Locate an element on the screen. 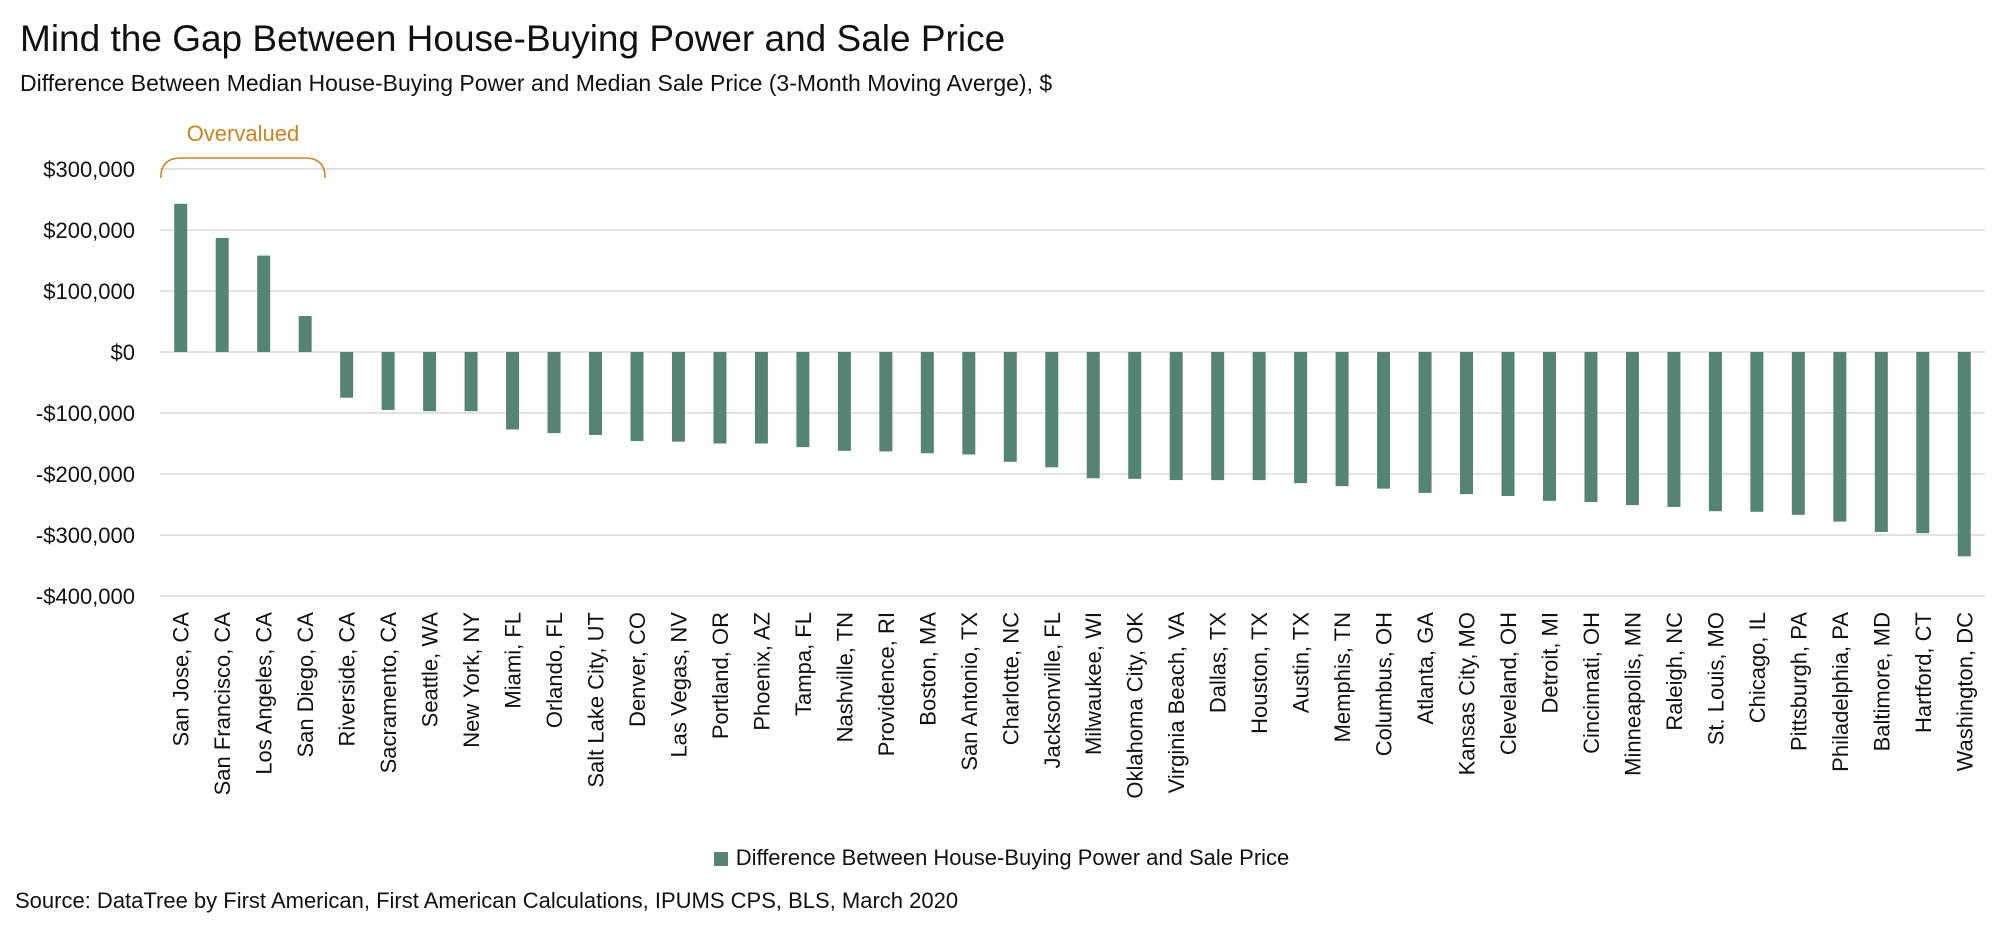 The image size is (2003, 945). x-category-label: Providence, RI is located at coordinates (886, 684).